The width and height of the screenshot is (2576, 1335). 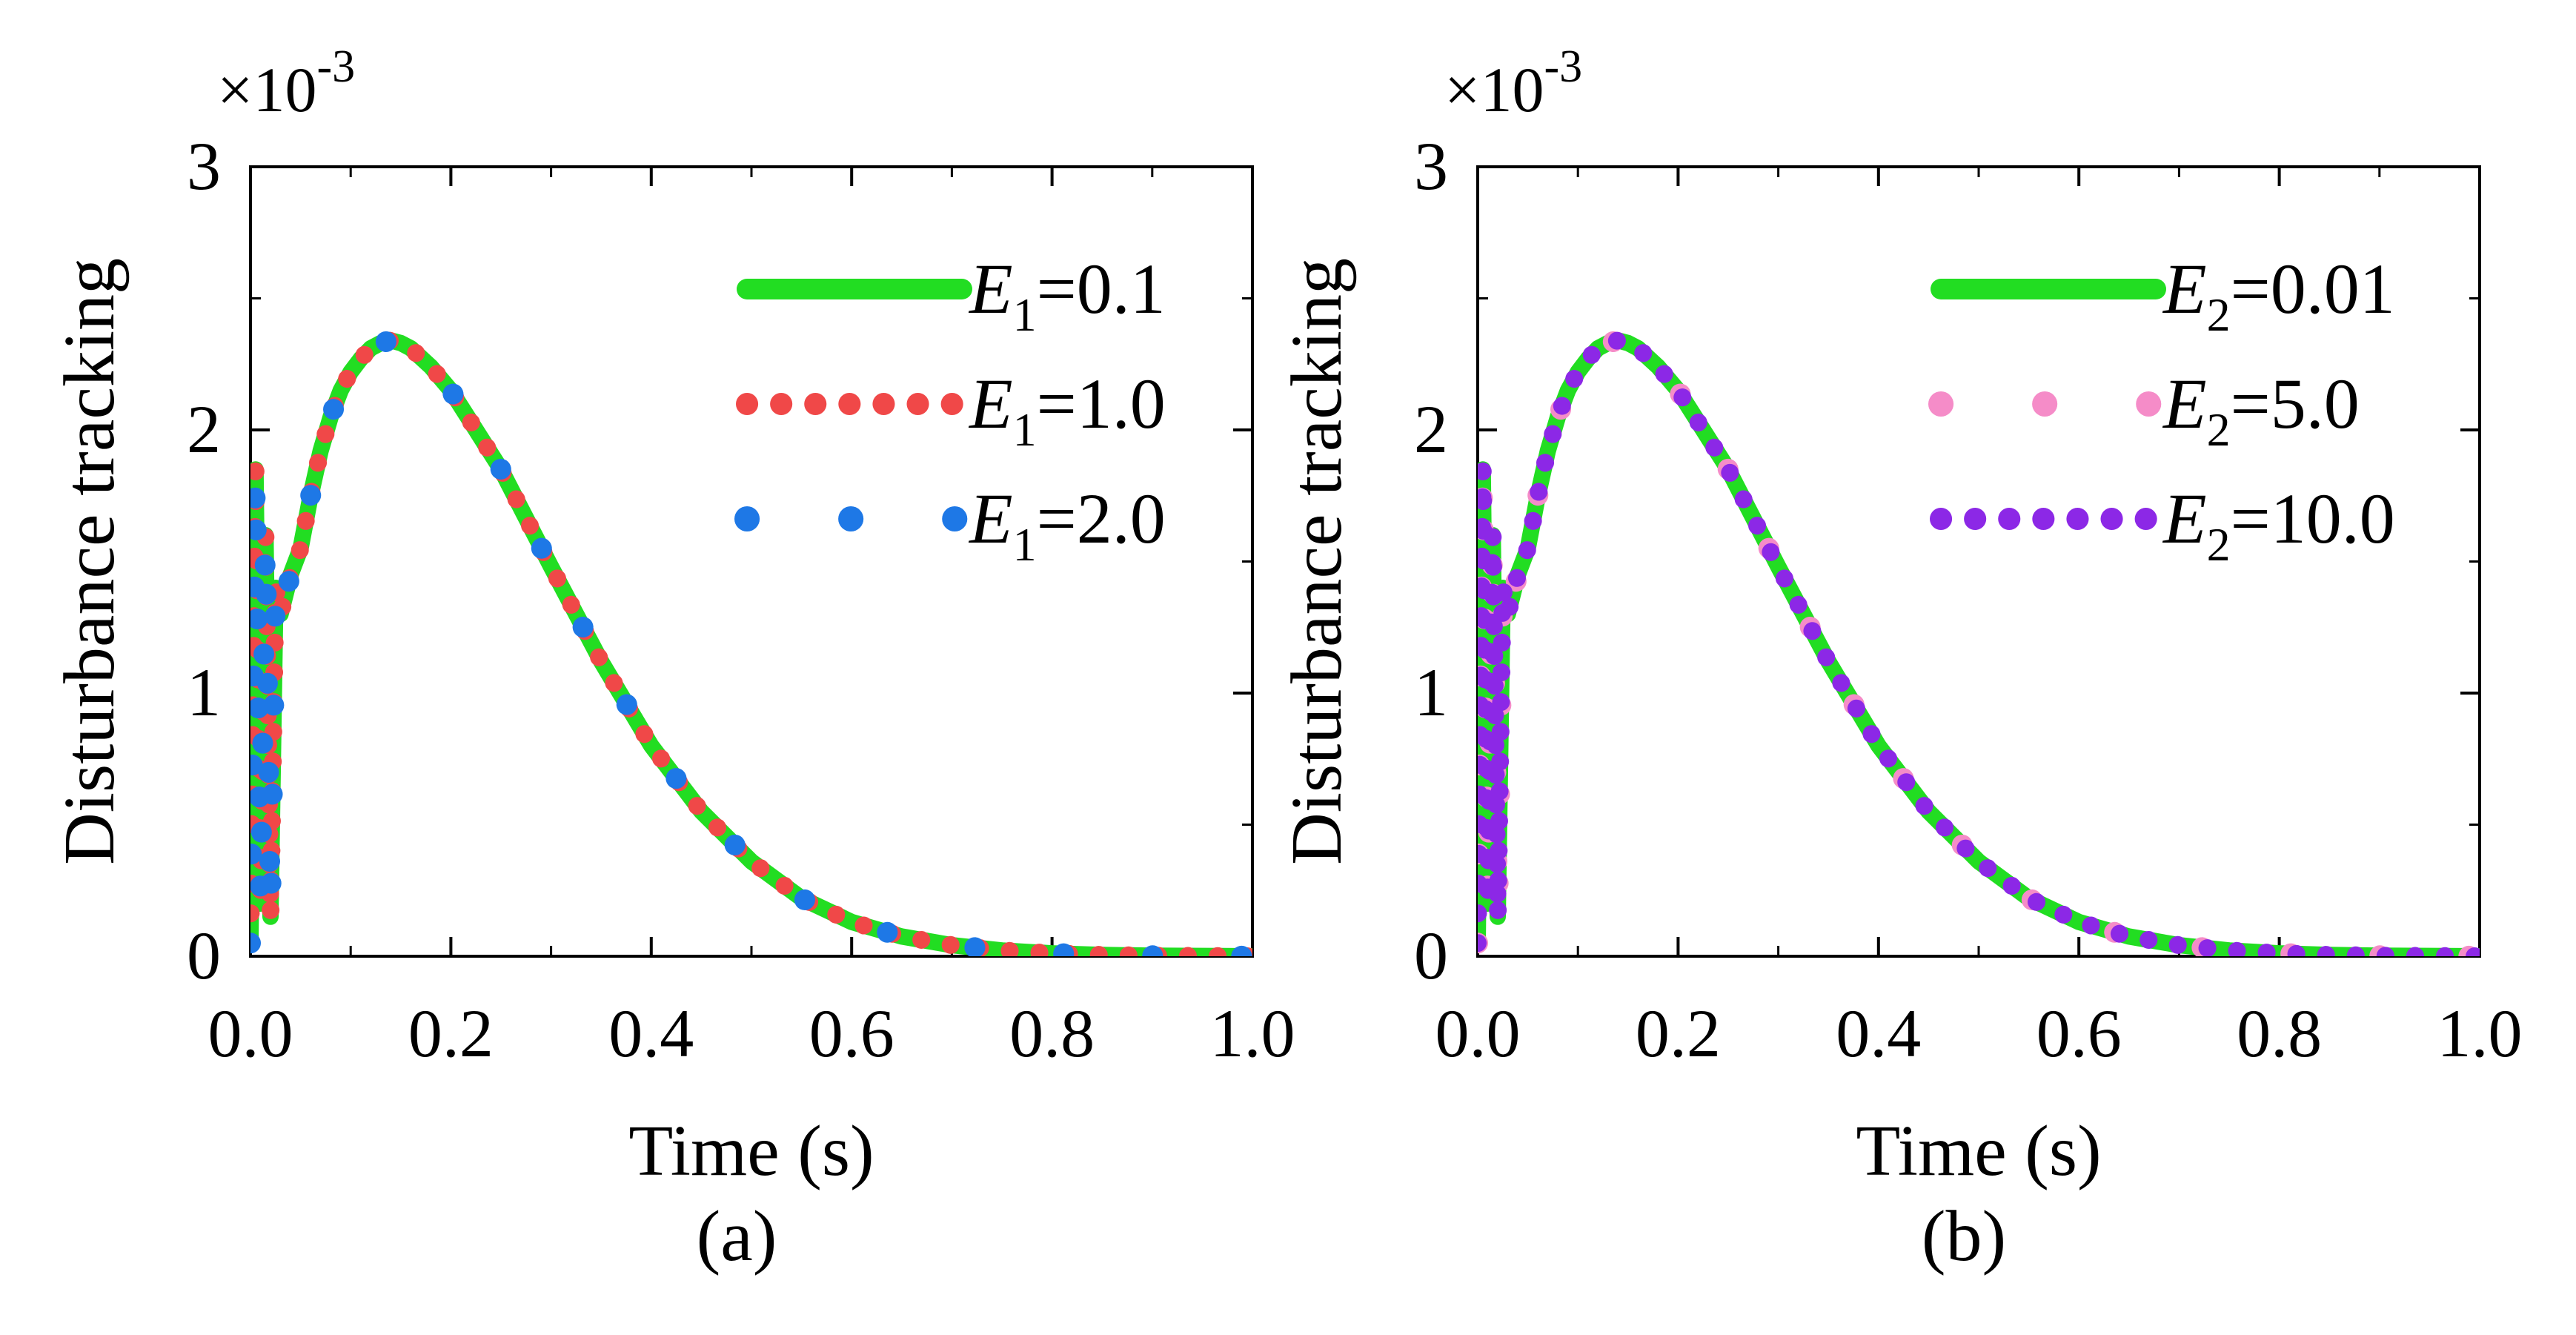 I want to click on legend-label-1: E1=0.1, so click(x=1067, y=295).